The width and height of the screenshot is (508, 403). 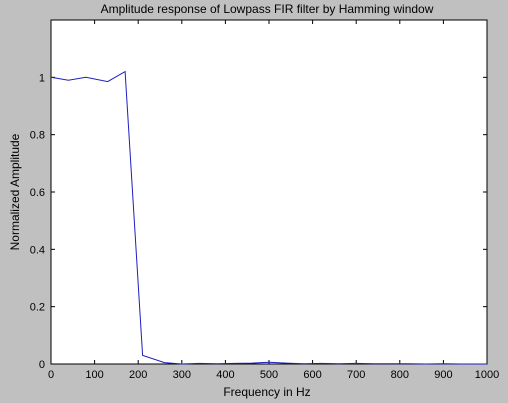 What do you see at coordinates (138, 375) in the screenshot?
I see `x-tick-label: 200` at bounding box center [138, 375].